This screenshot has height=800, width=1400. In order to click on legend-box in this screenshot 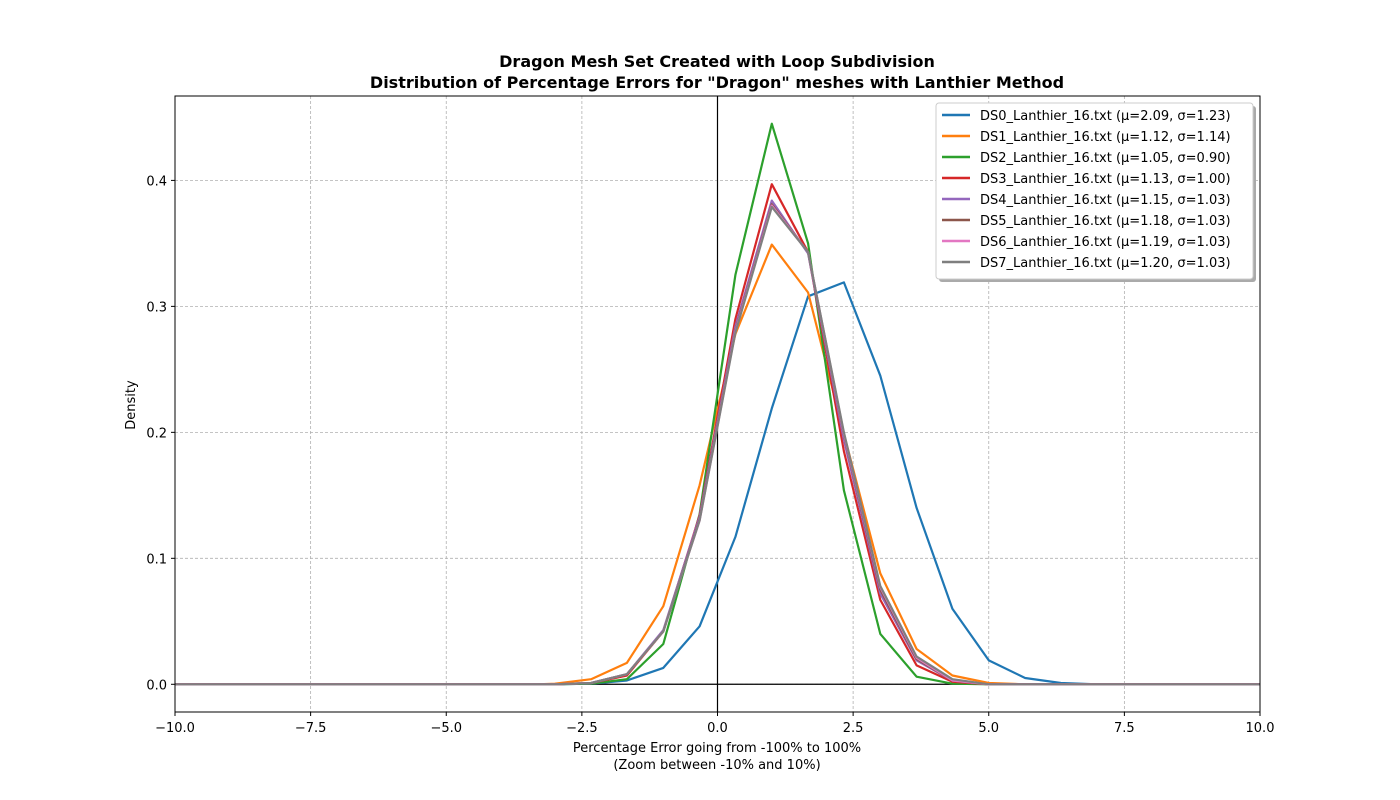, I will do `click(1094, 191)`.